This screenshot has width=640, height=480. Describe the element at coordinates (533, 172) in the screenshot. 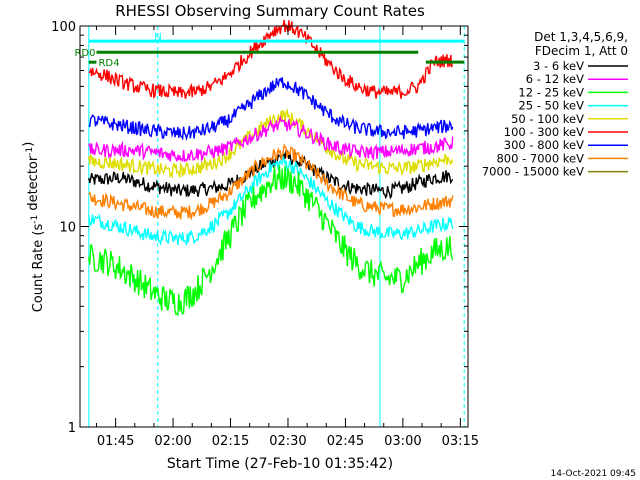

I see `legend-label: 7000 - 15000 keV` at that location.